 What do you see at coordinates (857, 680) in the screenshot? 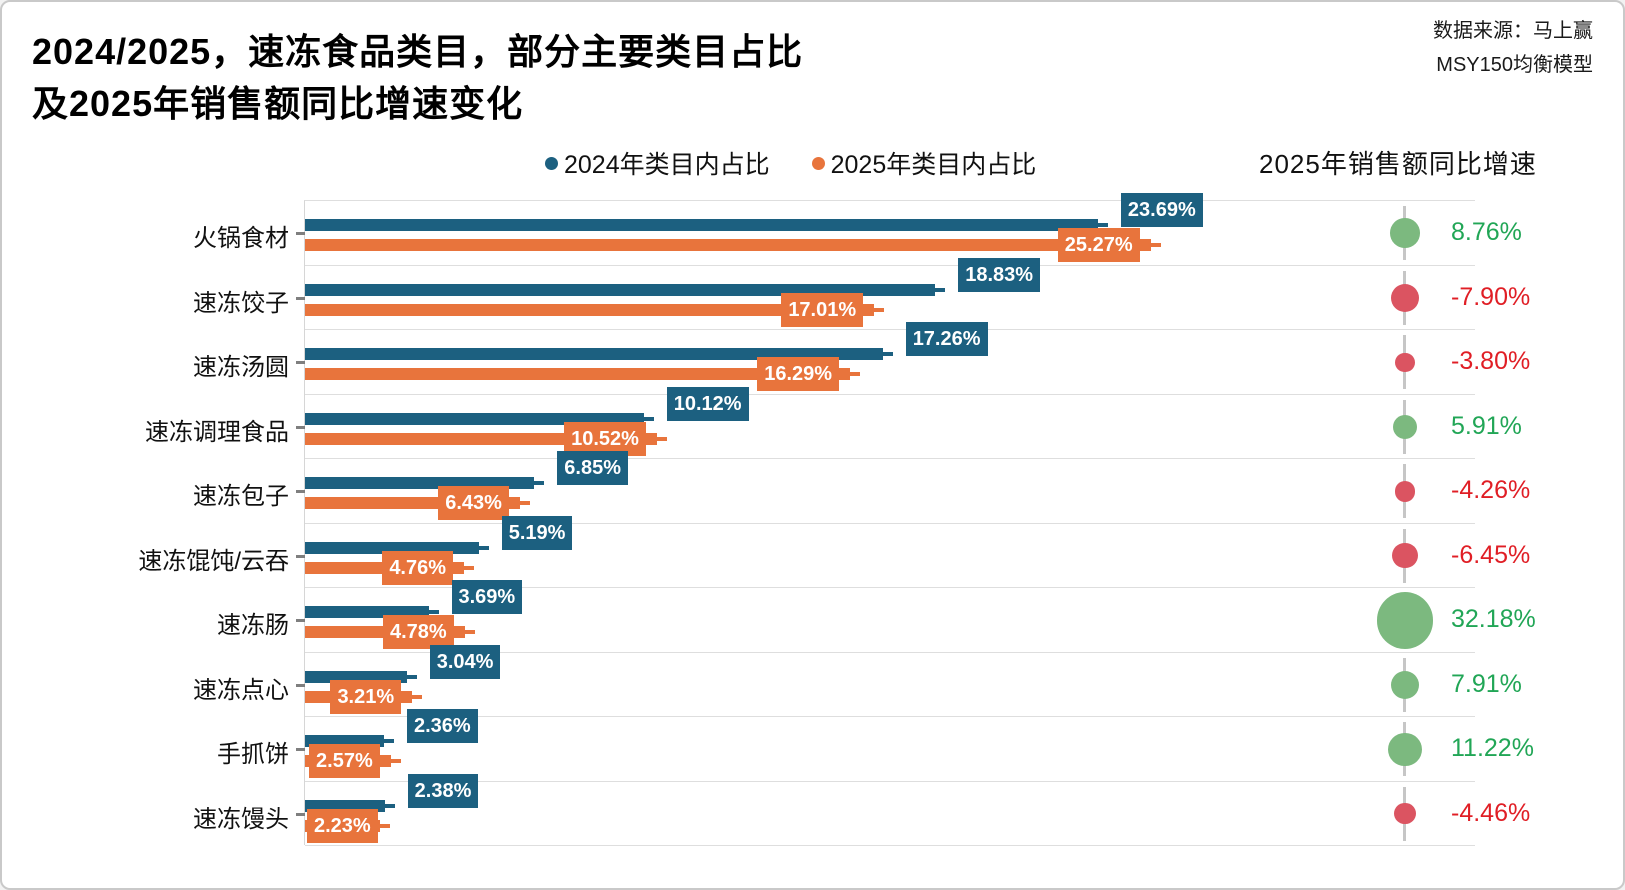
I see `category-row: 速冻点心 3.04% 3.21% 7.91%` at bounding box center [857, 680].